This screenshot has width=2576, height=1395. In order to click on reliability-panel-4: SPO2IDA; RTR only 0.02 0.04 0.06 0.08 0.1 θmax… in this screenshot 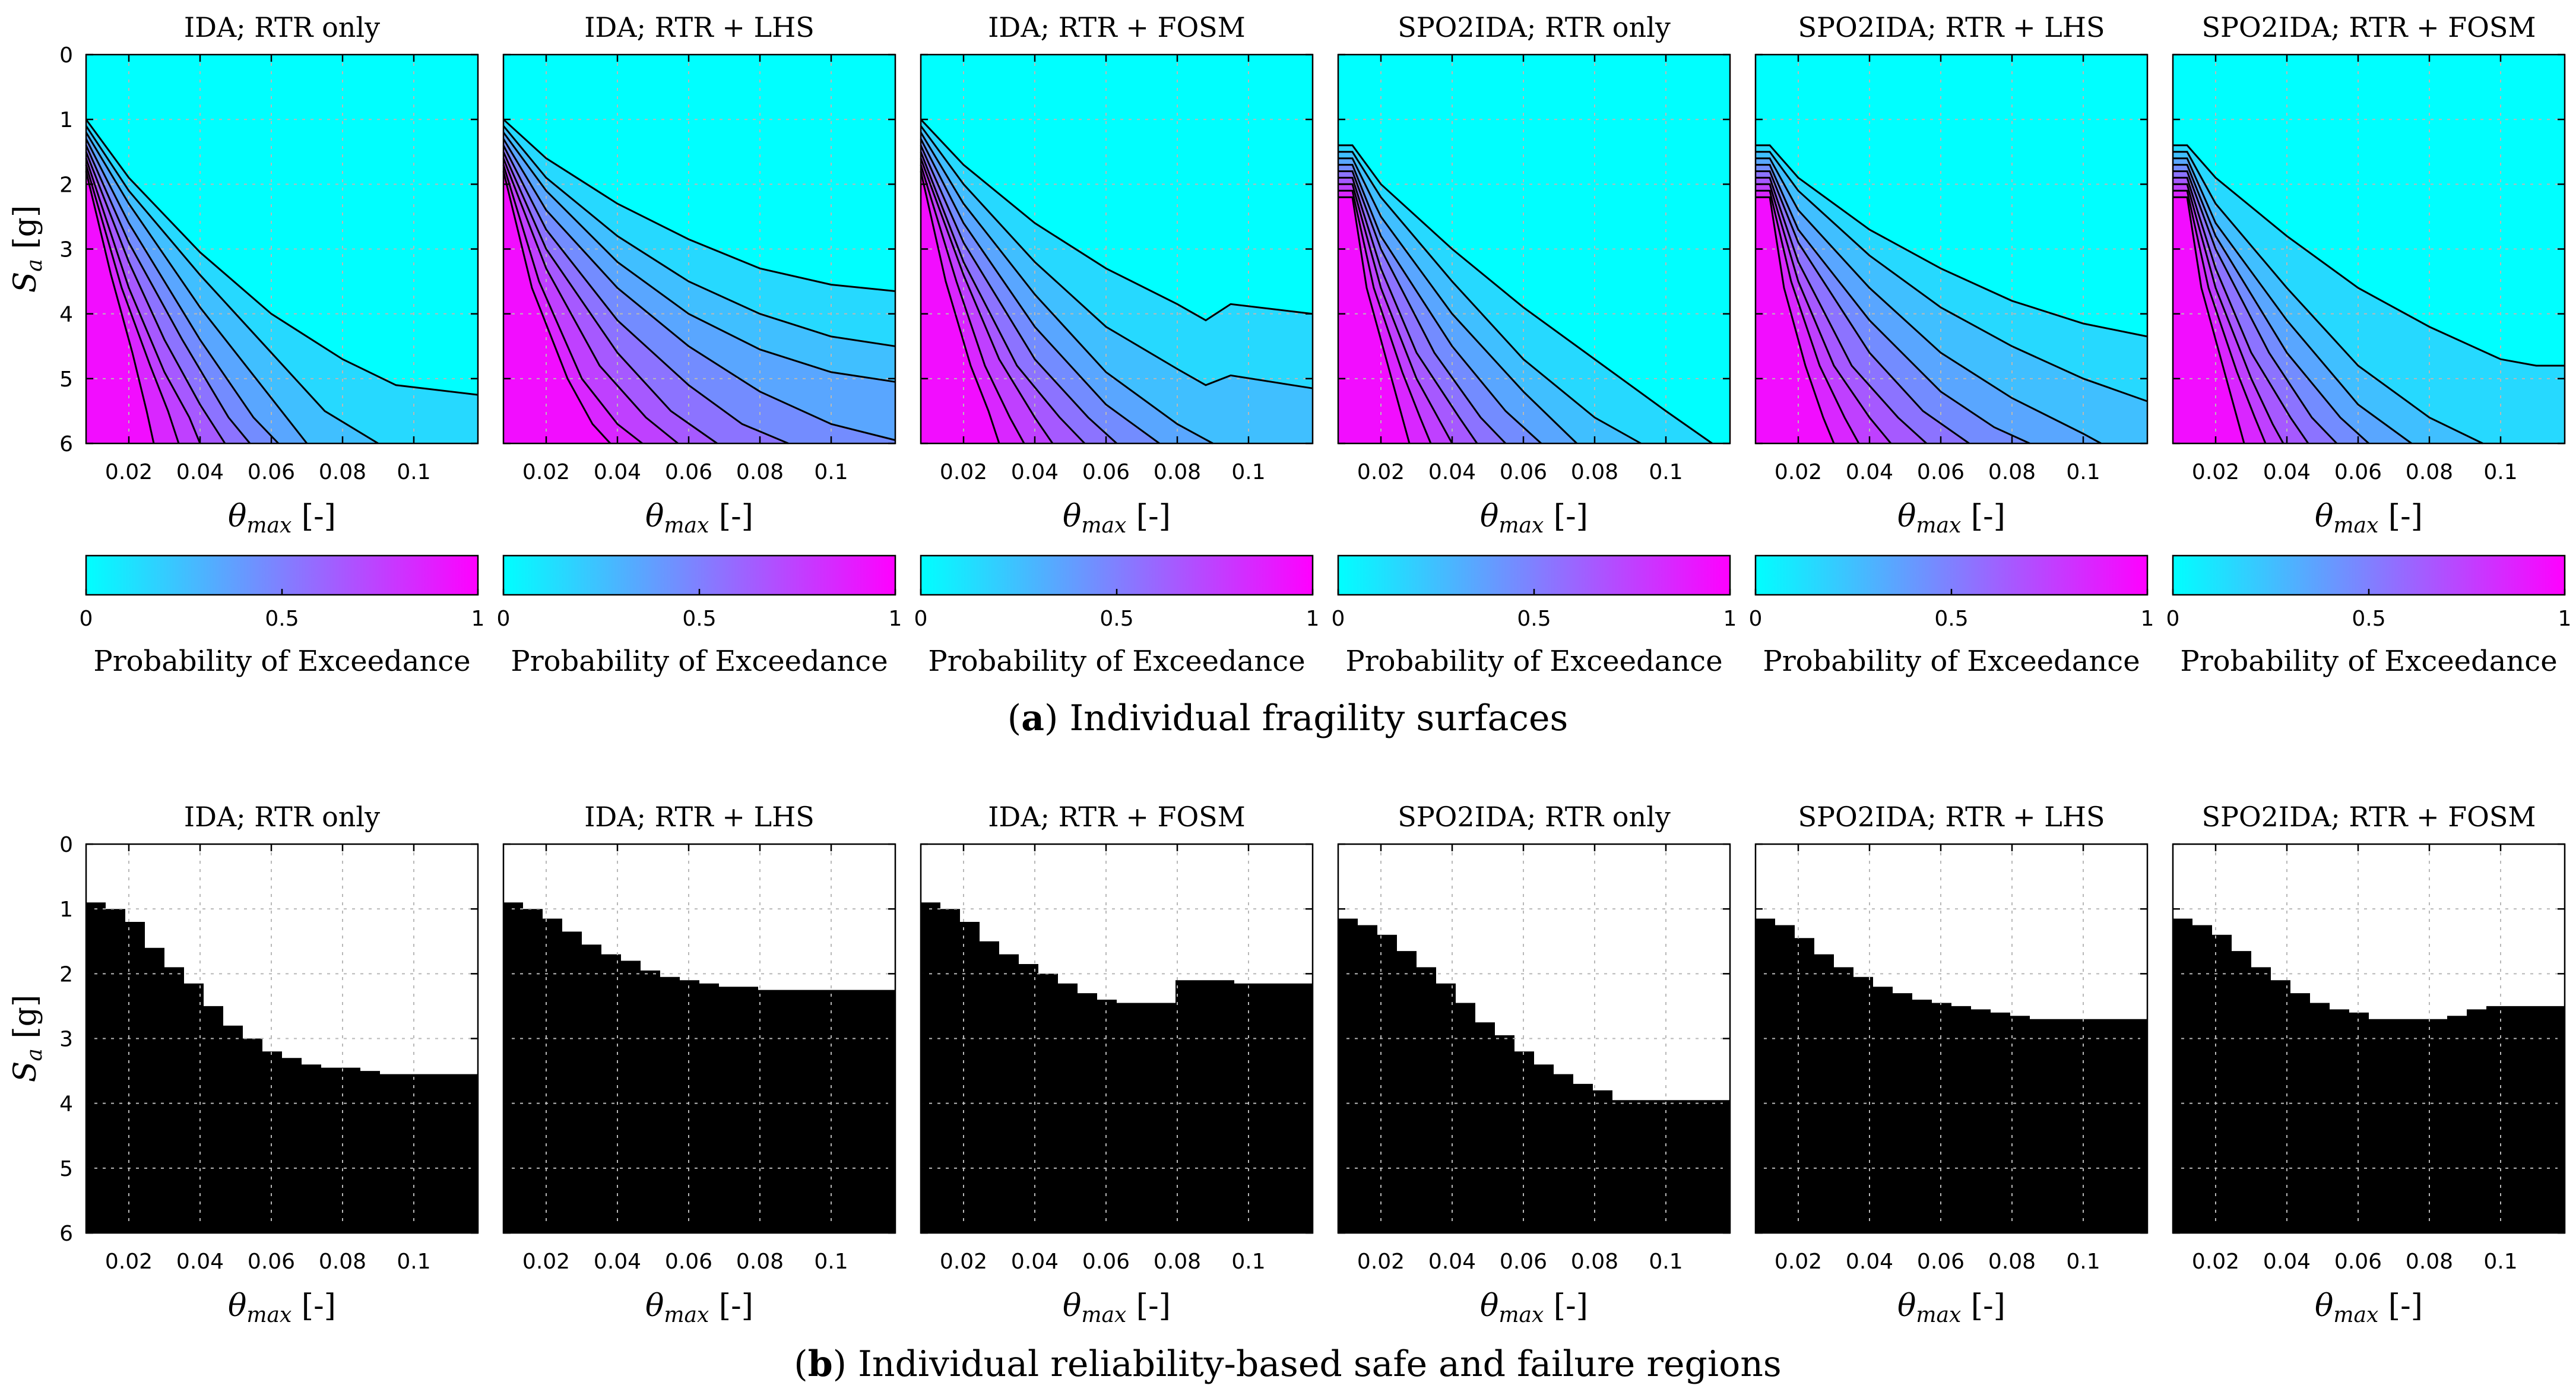, I will do `click(1534, 1064)`.